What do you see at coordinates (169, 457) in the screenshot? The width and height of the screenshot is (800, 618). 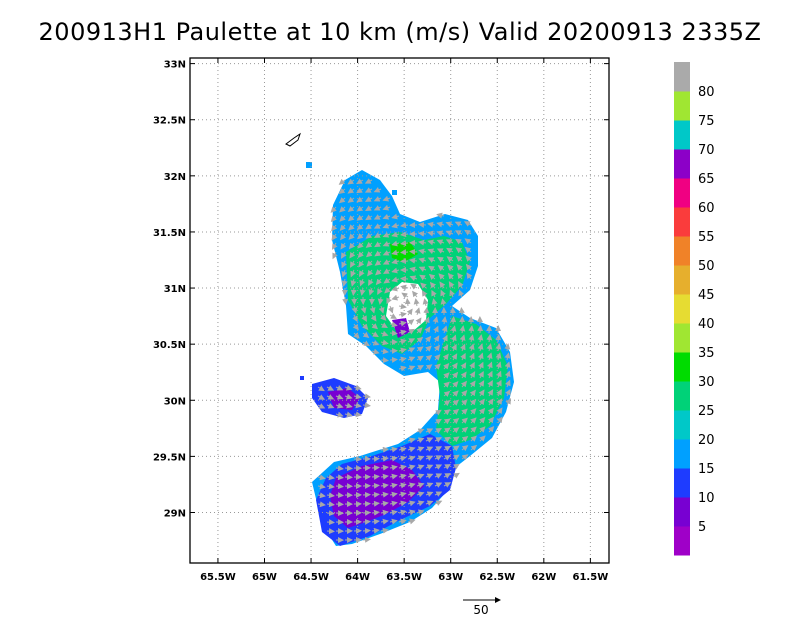 I see `lat-tick-label: 29.5N` at bounding box center [169, 457].